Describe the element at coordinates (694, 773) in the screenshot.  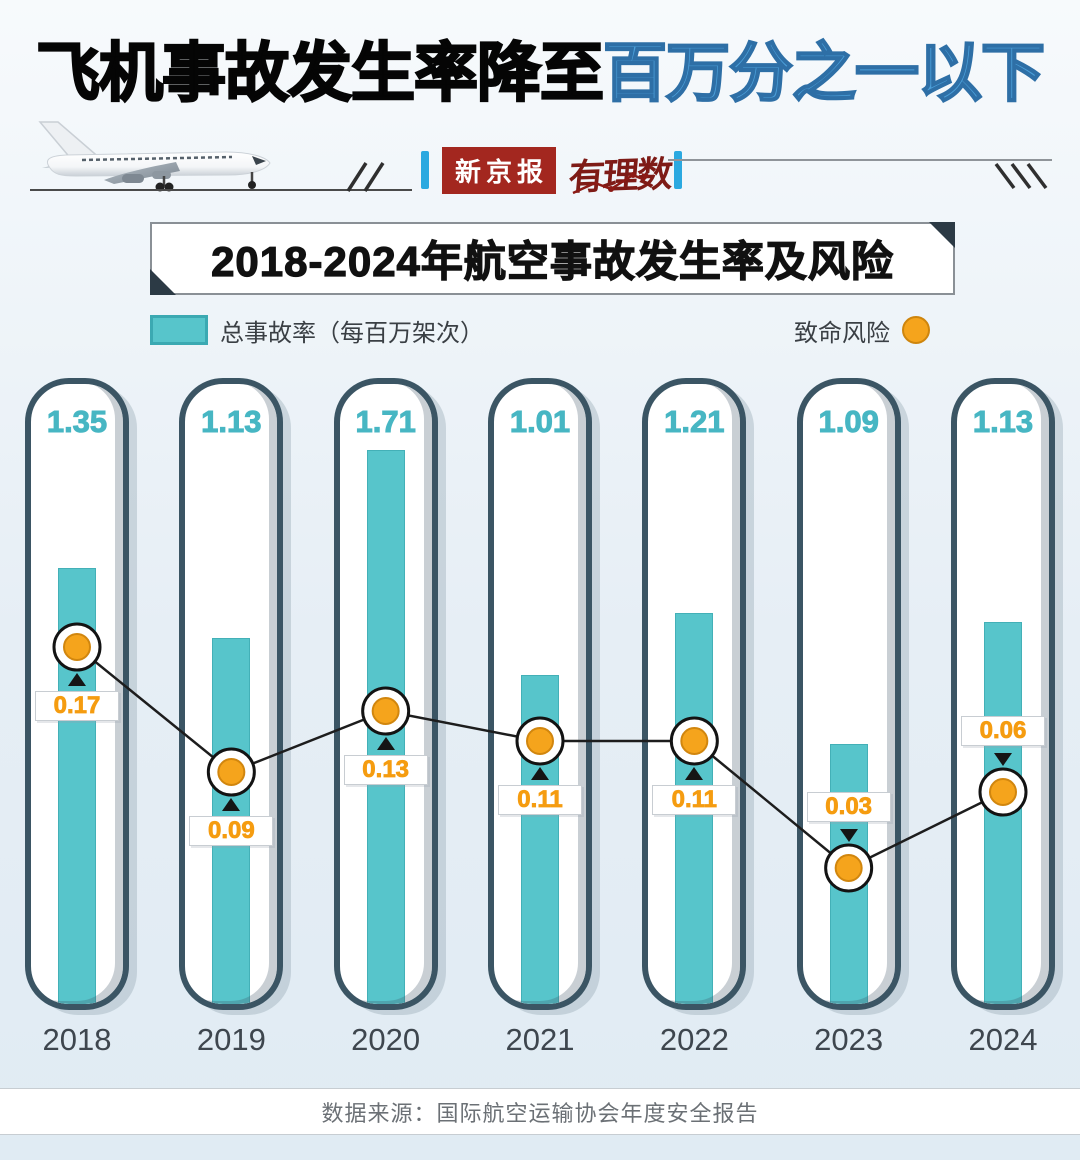
I see `risk-pointer-2022` at that location.